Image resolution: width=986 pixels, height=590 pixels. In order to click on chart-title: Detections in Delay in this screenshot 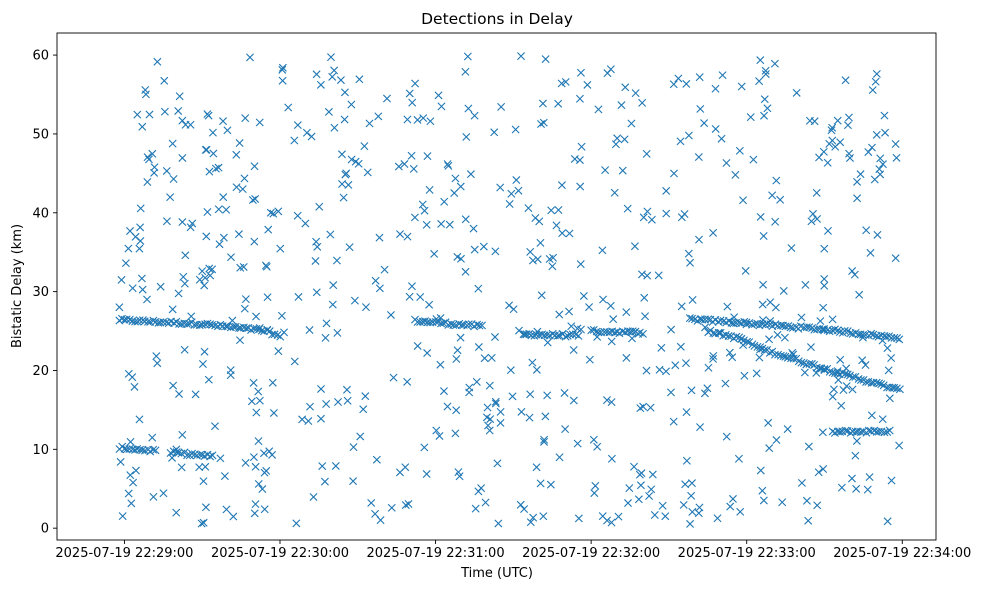, I will do `click(497, 19)`.